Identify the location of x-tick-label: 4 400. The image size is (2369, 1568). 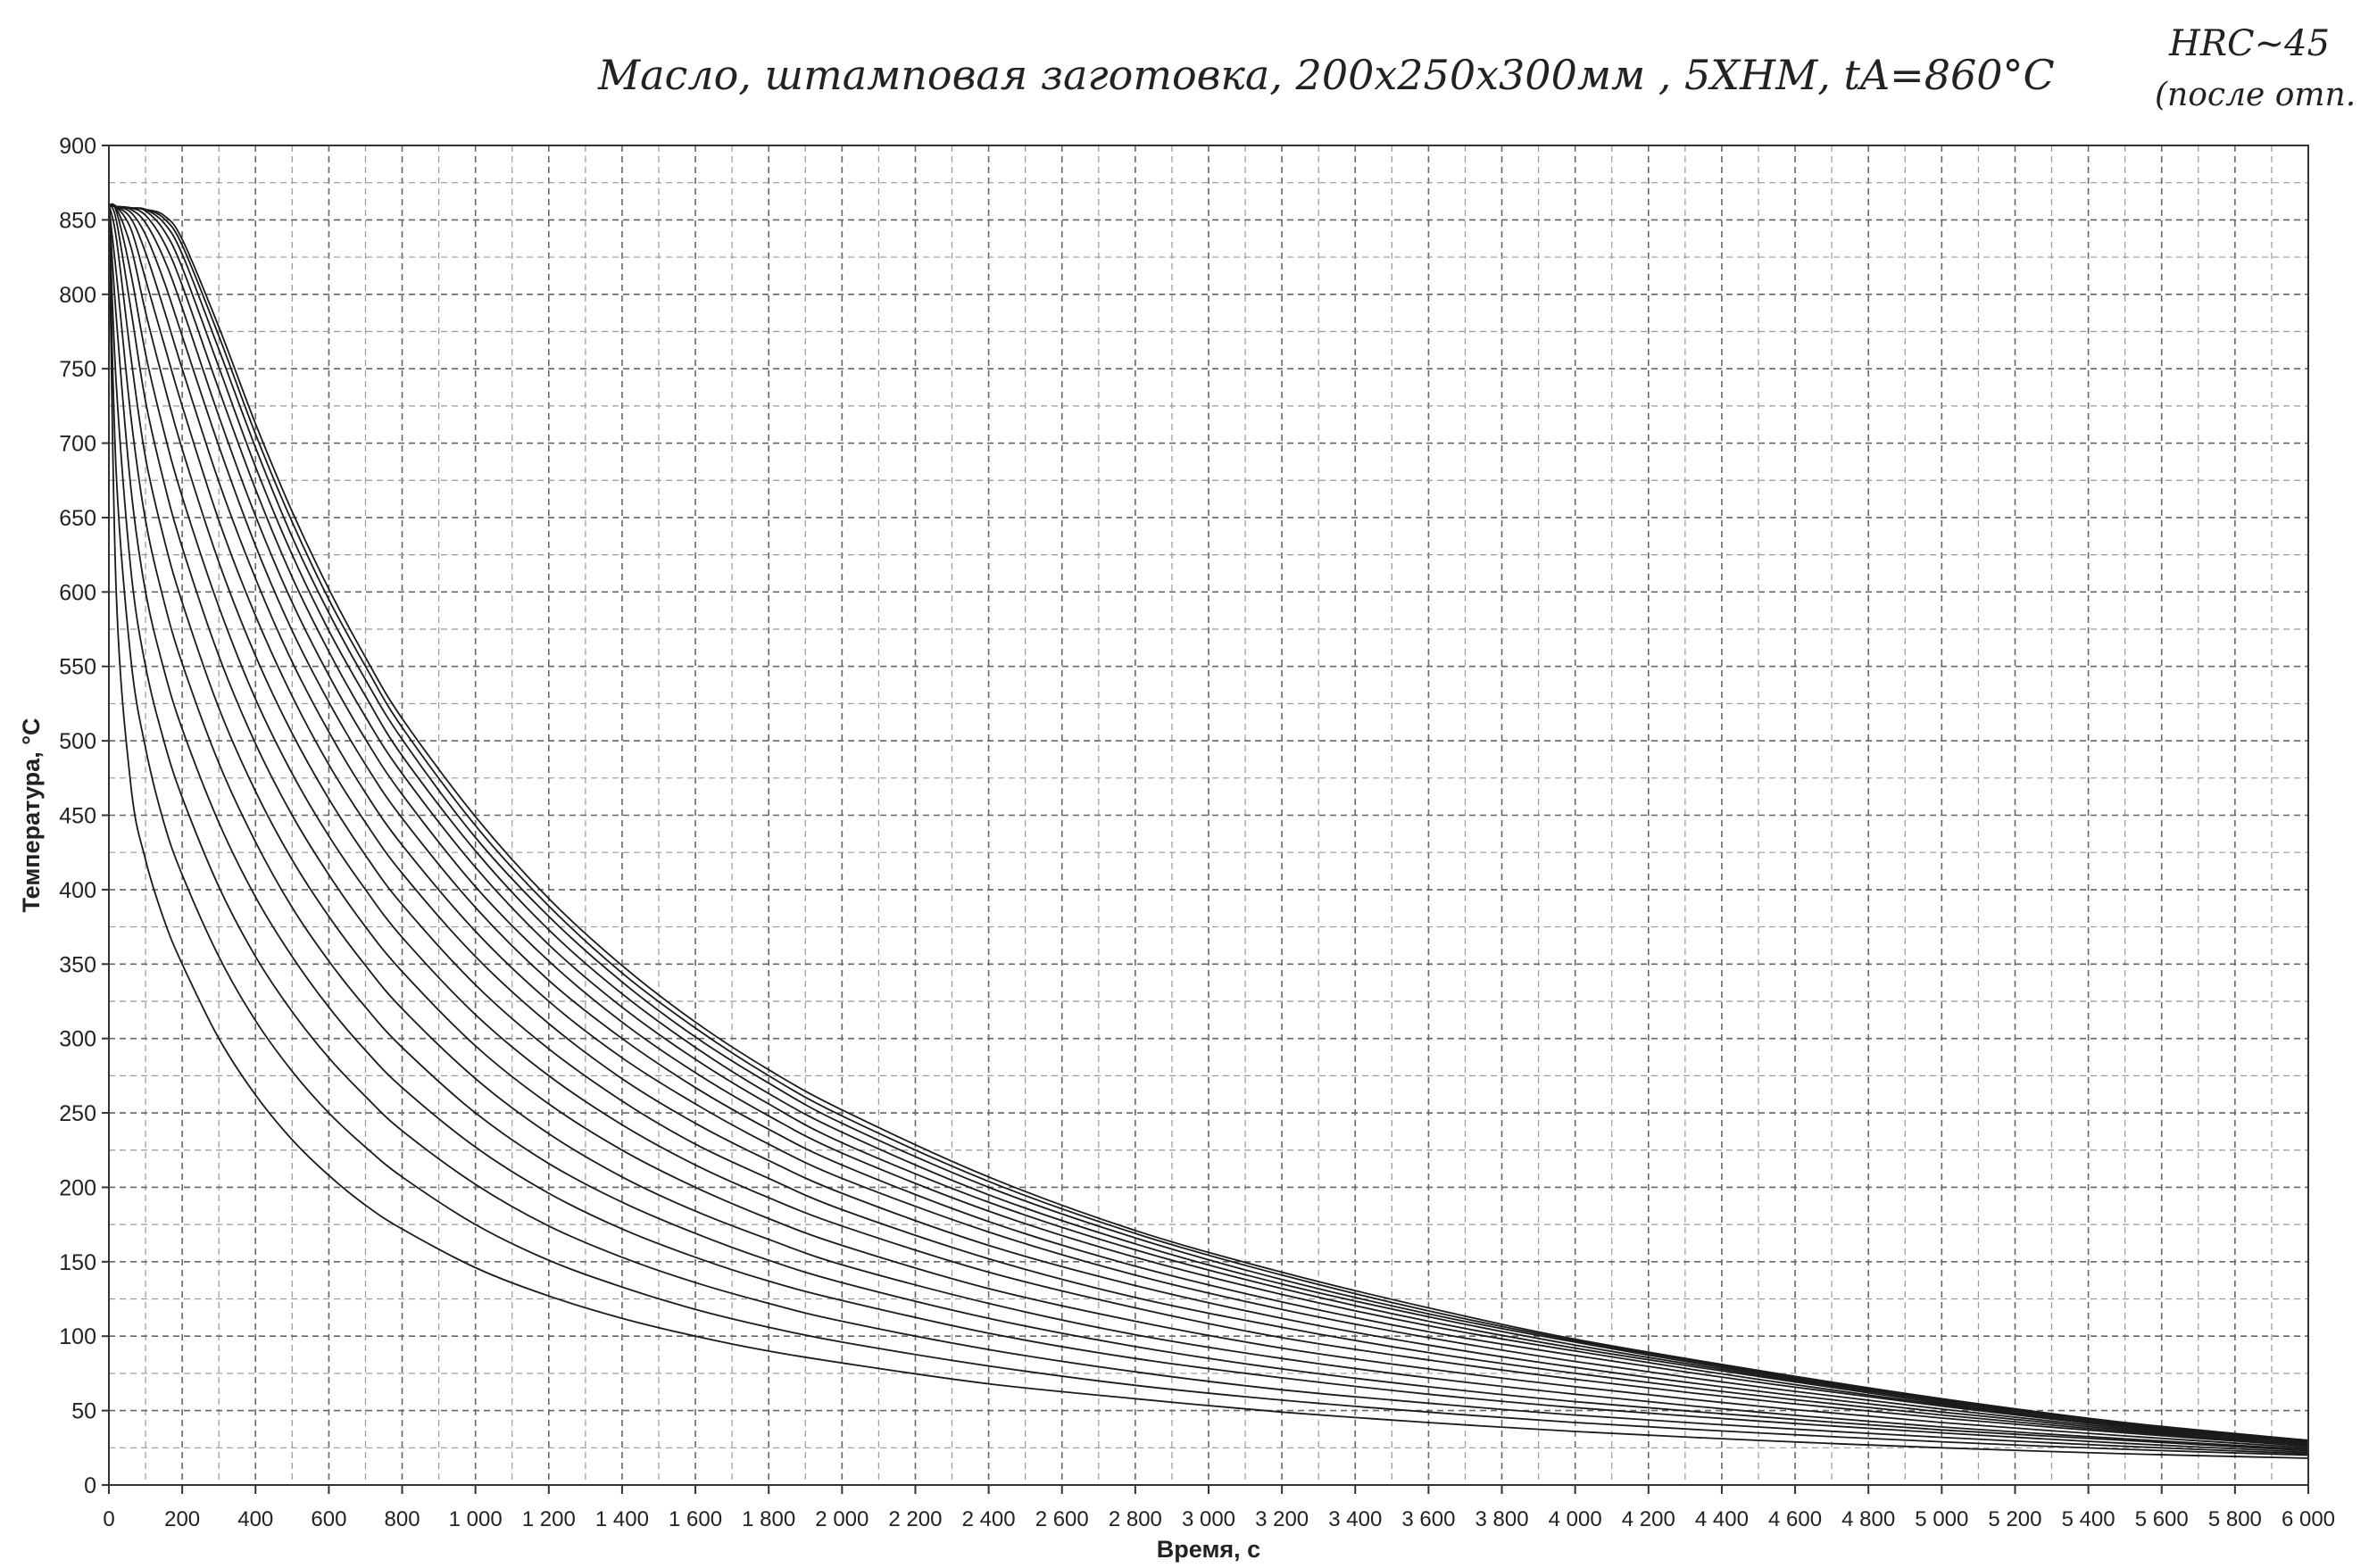
(1722, 1519).